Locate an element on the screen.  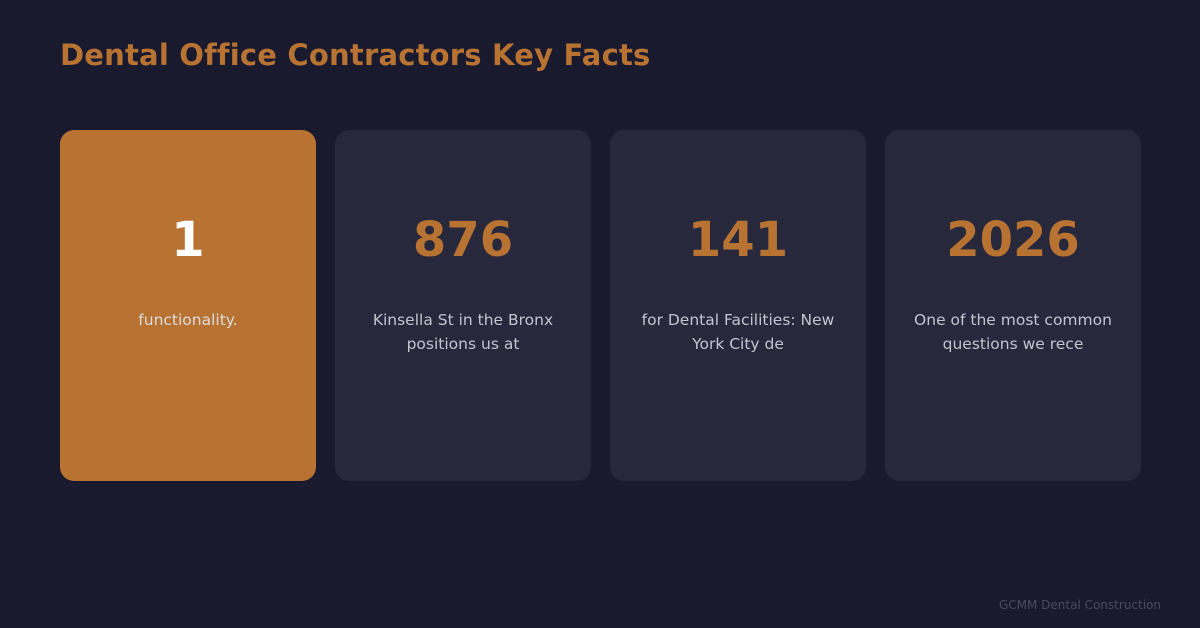
fact-value: 141 is located at coordinates (738, 240).